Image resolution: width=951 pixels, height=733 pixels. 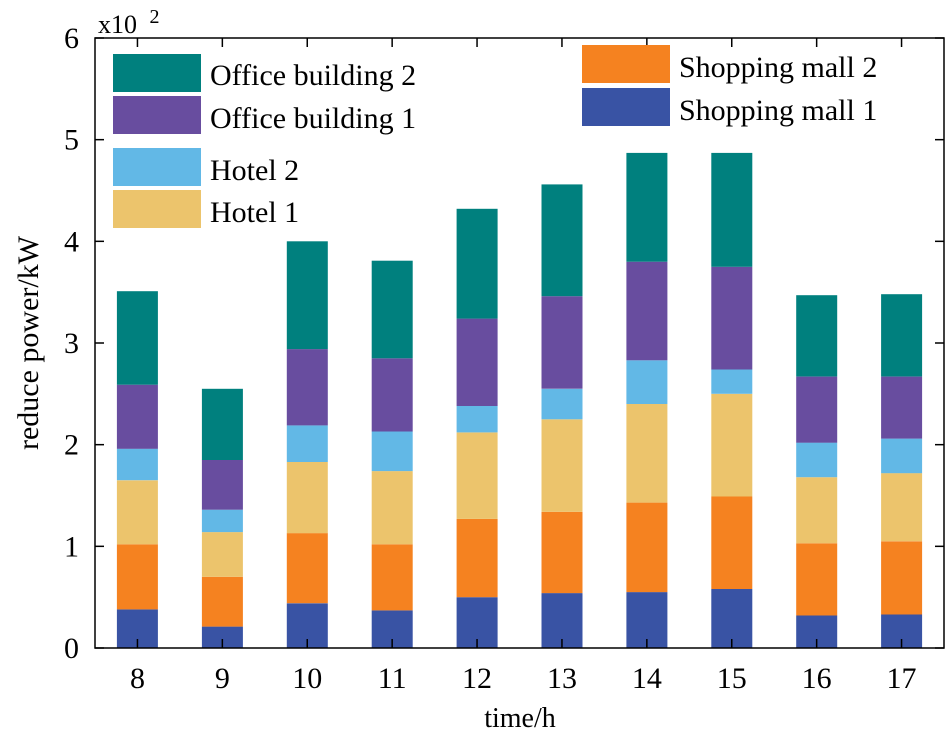 I want to click on bar-shopping-mall-2-t10, so click(x=307, y=568).